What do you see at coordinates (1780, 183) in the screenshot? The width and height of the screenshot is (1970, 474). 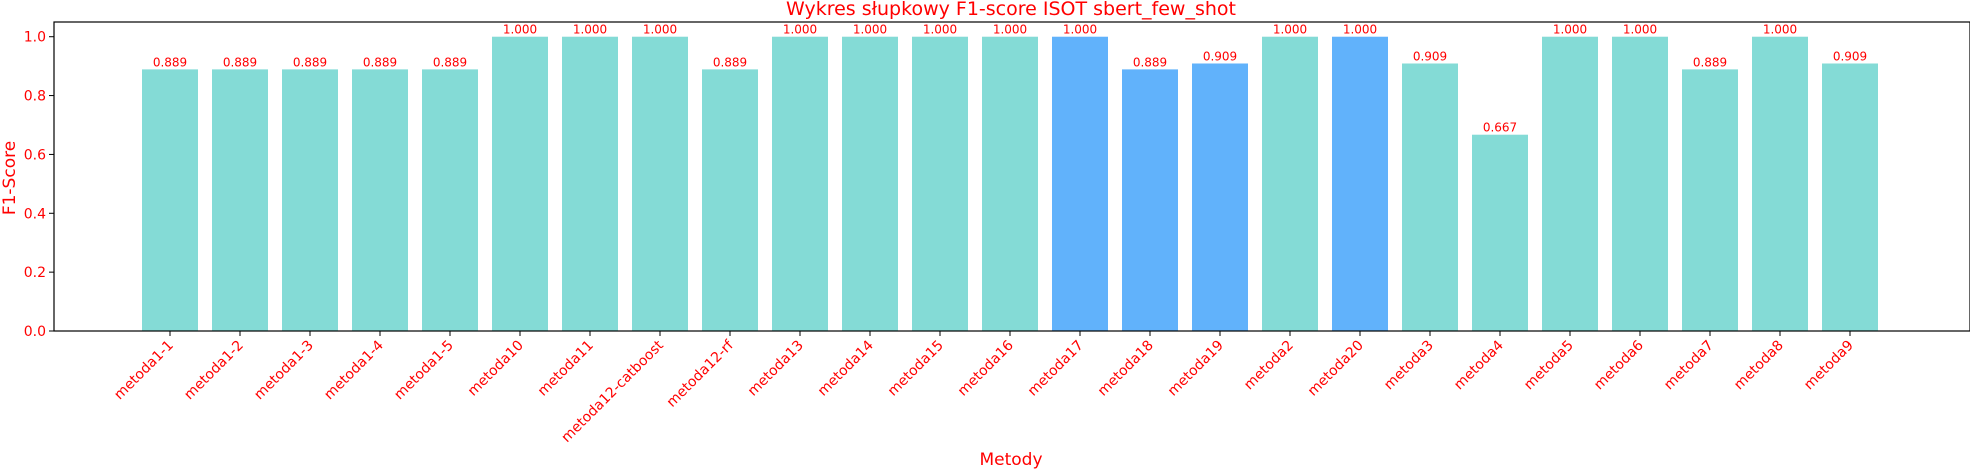 I see `bar-metoda8` at bounding box center [1780, 183].